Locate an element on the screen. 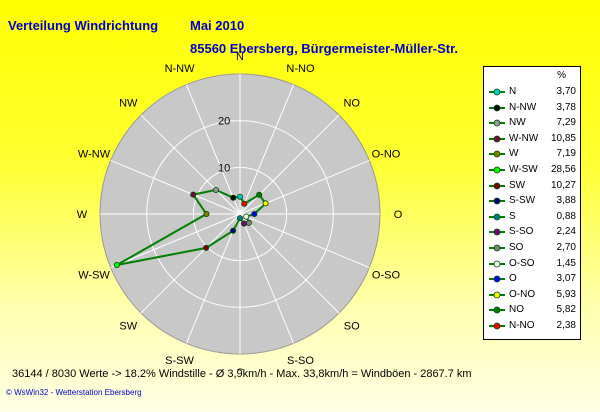 The image size is (600, 412). legend-item: O-SO 1,45 is located at coordinates (532, 264).